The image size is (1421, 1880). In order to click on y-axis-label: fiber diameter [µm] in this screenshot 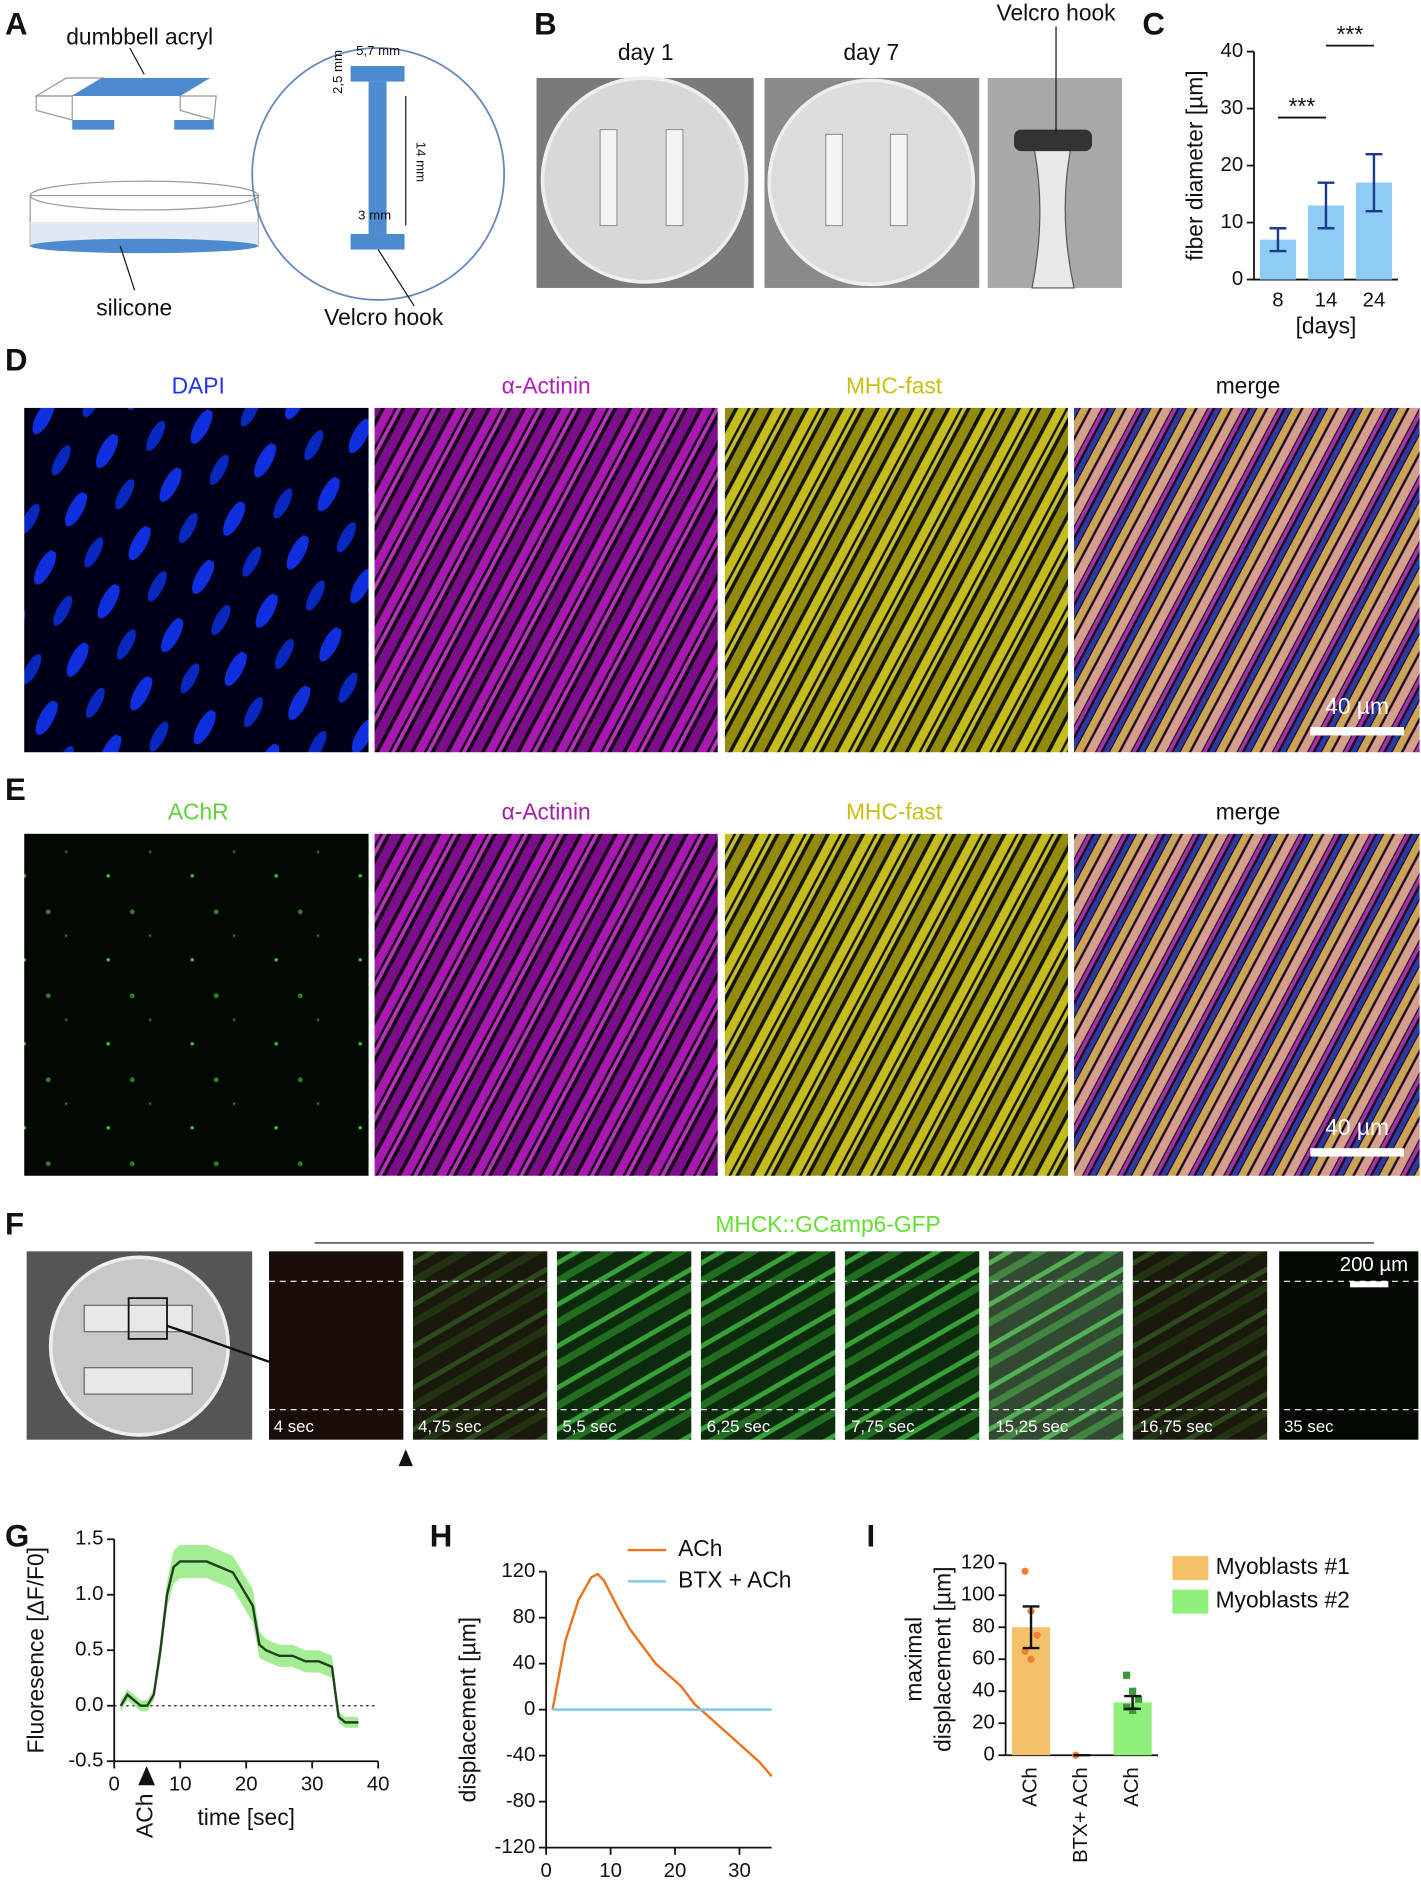, I will do `click(1194, 165)`.